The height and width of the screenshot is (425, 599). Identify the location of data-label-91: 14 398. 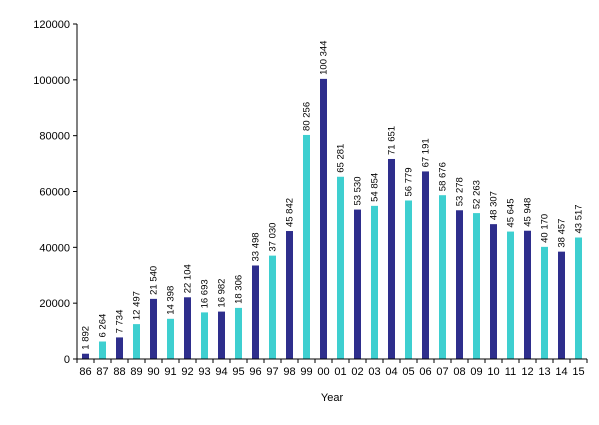
(171, 300).